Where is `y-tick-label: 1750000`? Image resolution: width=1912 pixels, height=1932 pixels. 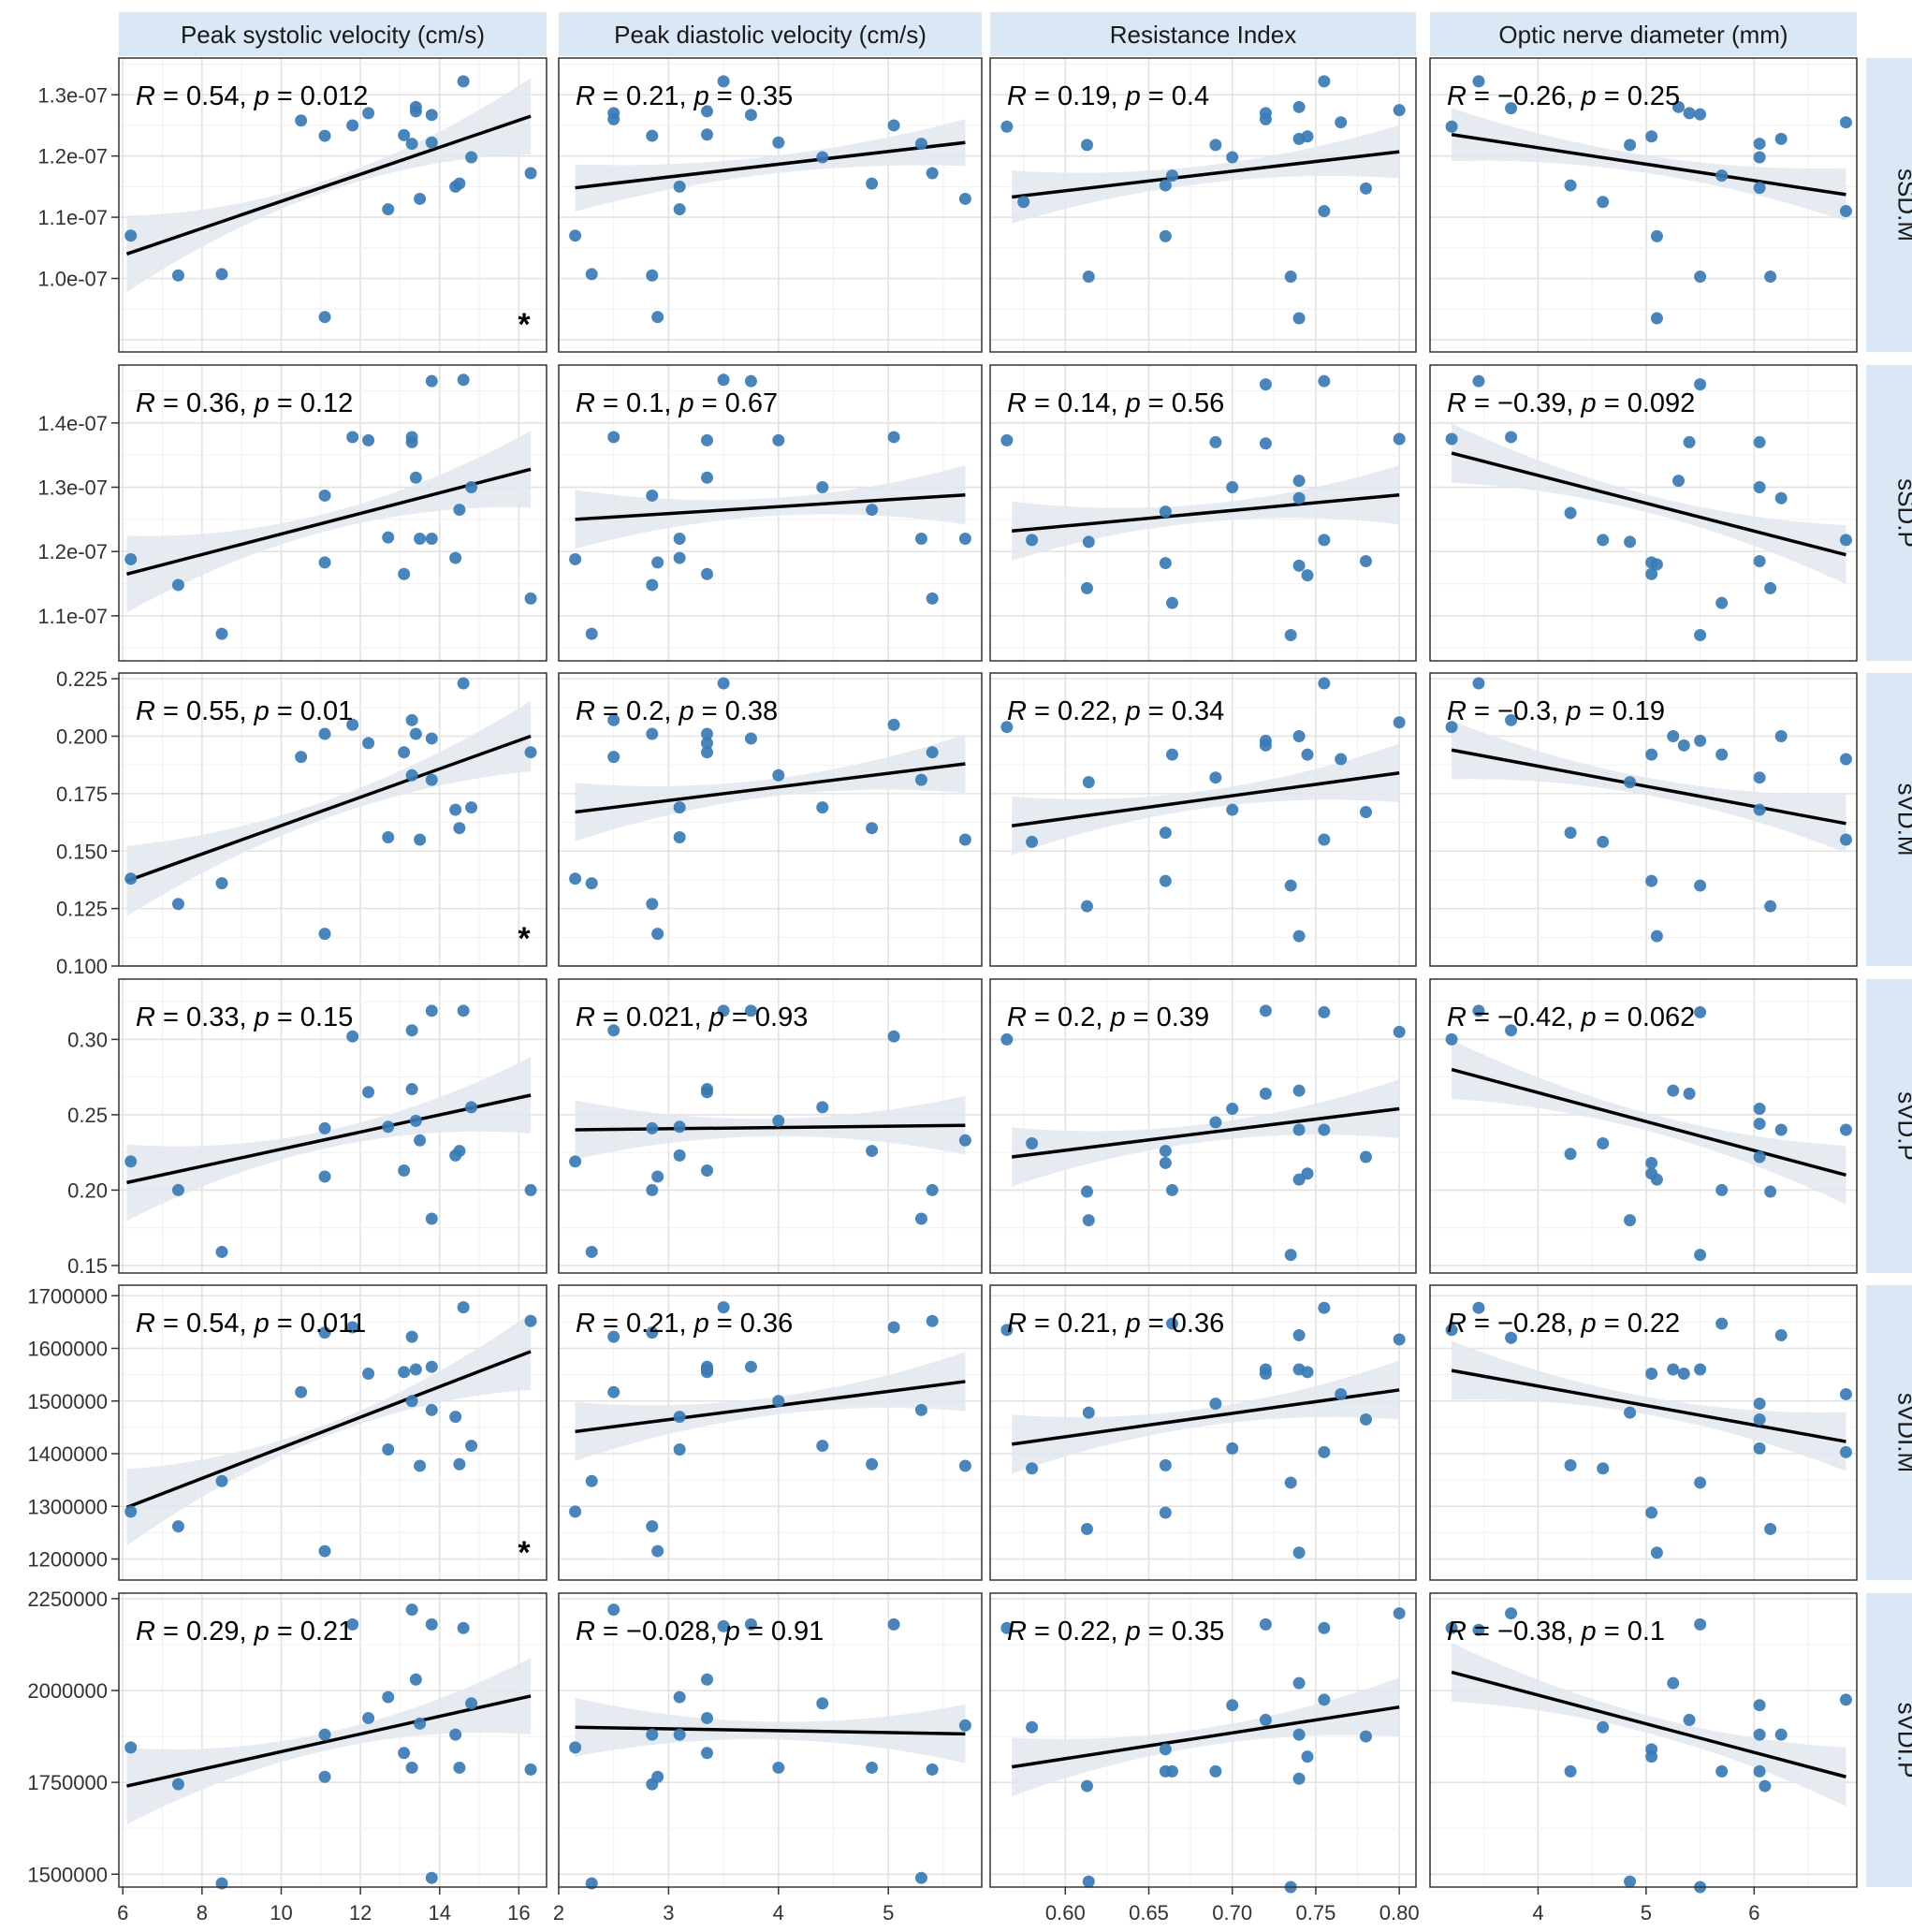 y-tick-label: 1750000 is located at coordinates (67, 1782).